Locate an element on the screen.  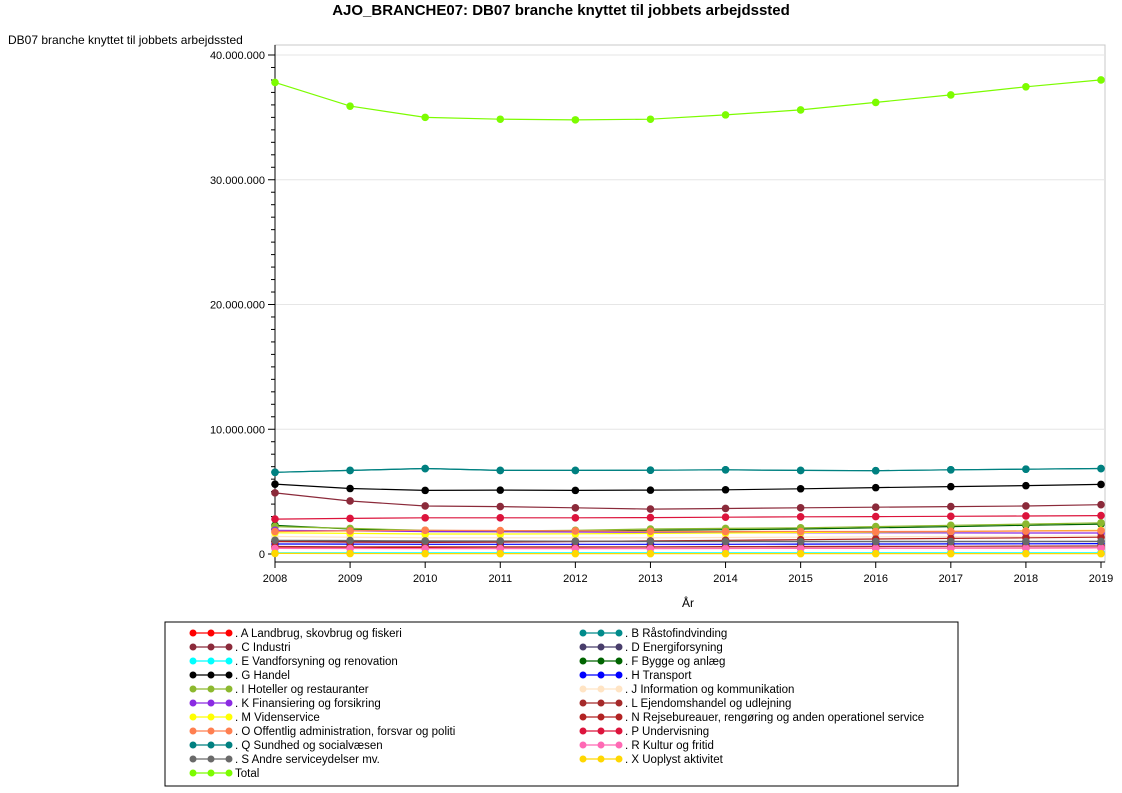
x-tick-label: 2008 is located at coordinates (275, 579).